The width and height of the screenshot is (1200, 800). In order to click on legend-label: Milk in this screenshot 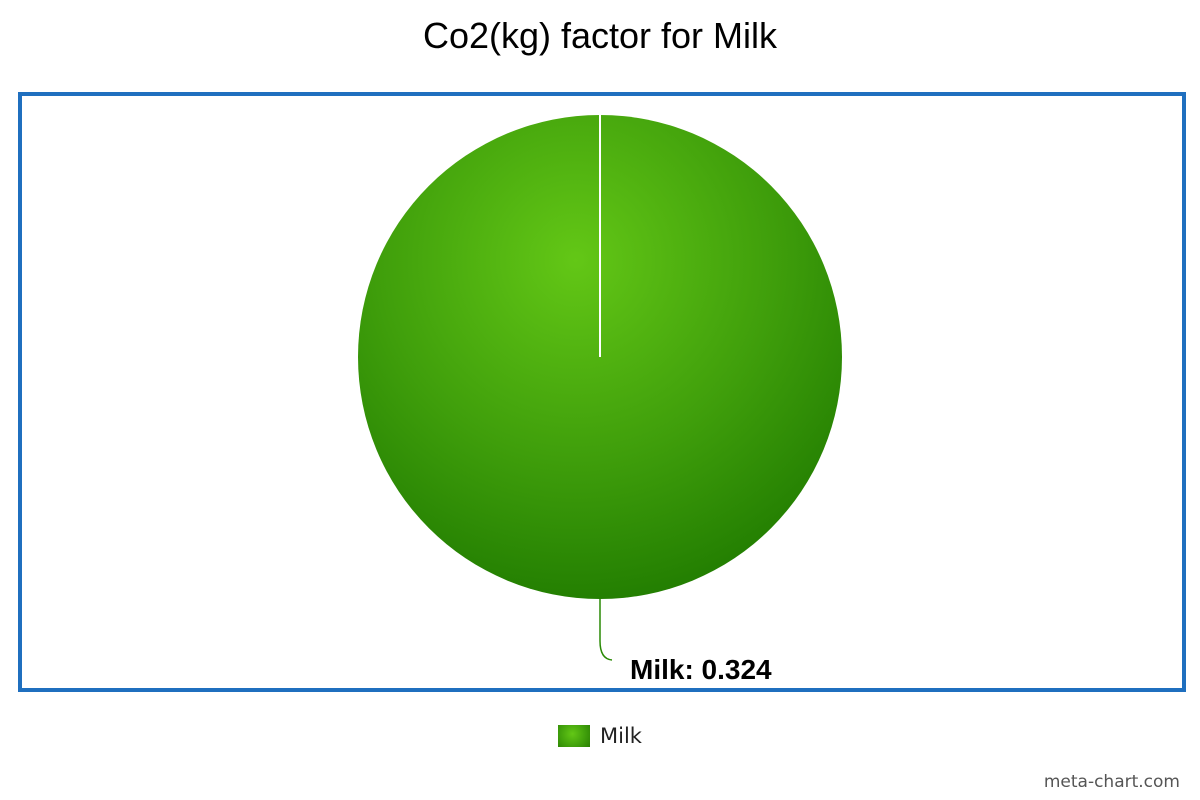, I will do `click(621, 736)`.